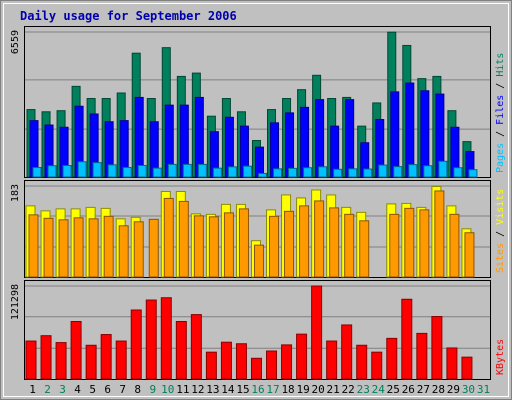  I want to click on day-label-5: 5, so click(92, 389).